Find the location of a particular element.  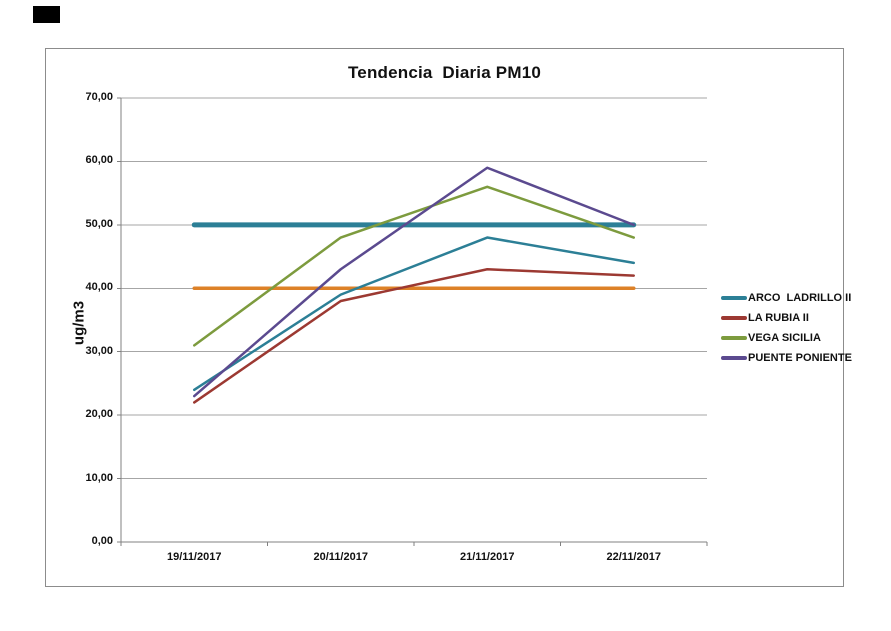

x-tick-label: 20/11/2017 is located at coordinates (340, 557).